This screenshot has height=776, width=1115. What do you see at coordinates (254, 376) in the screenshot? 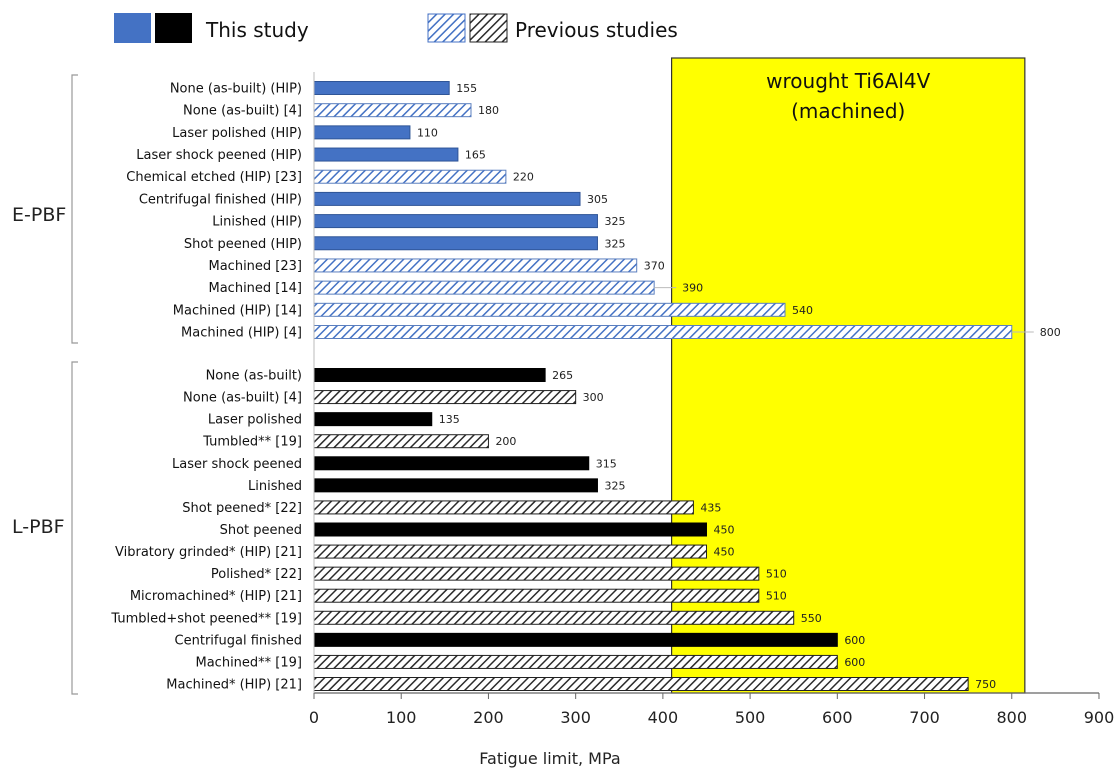
I see `category-label-lpbf-0: None (as-built)` at bounding box center [254, 376].